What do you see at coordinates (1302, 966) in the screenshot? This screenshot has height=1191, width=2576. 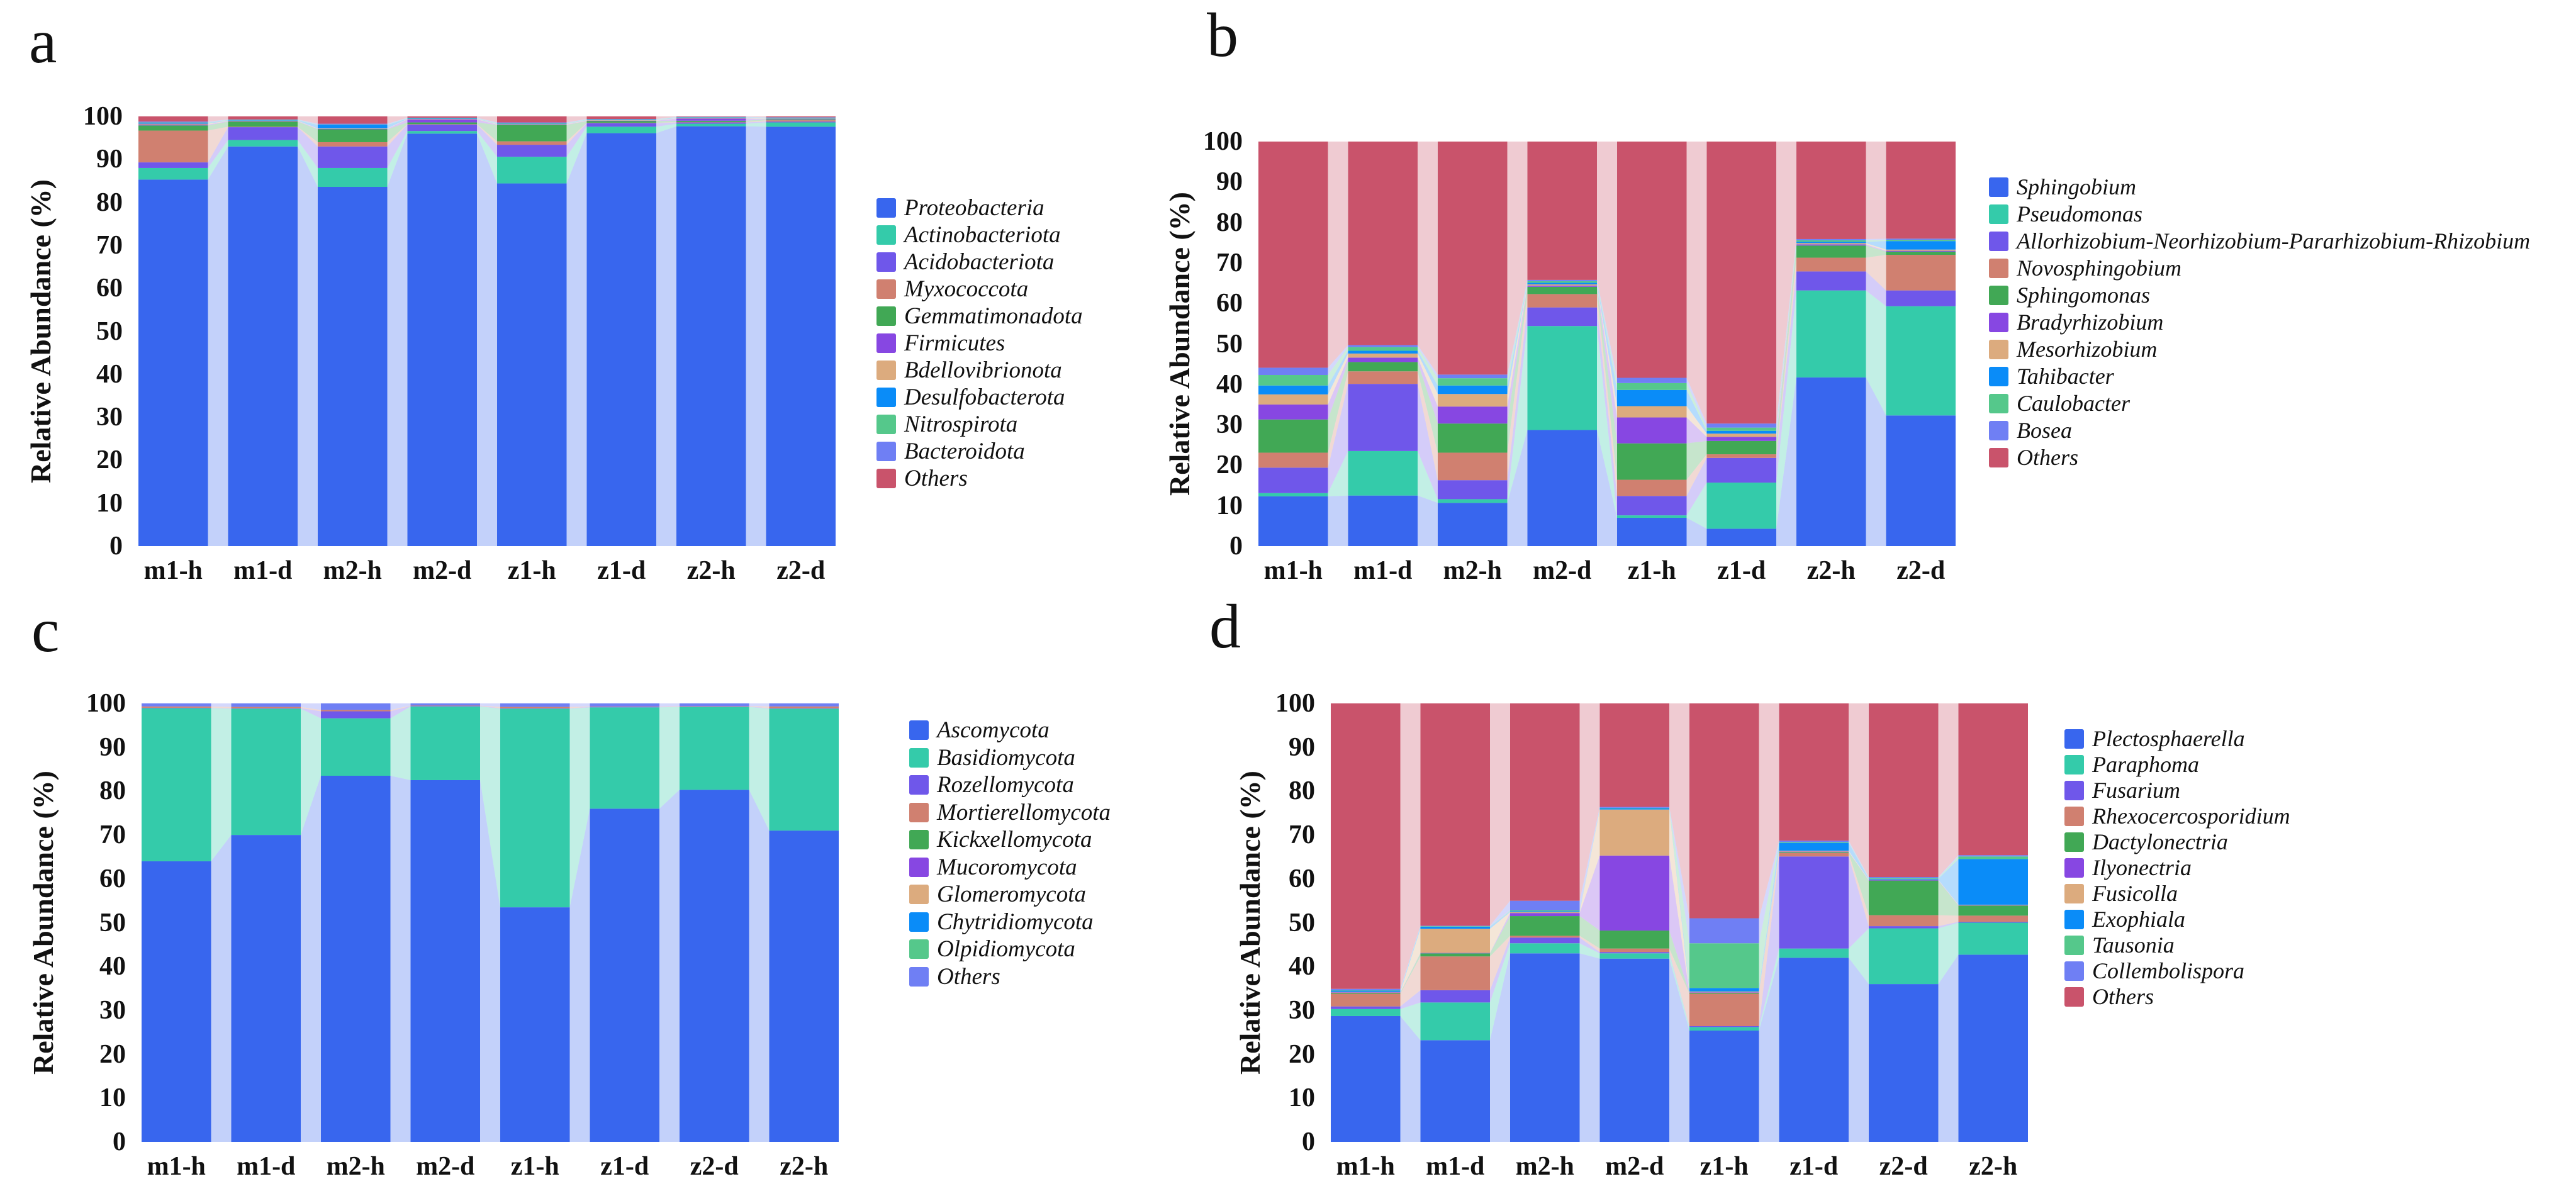 I see `y-tick-label: 40` at bounding box center [1302, 966].